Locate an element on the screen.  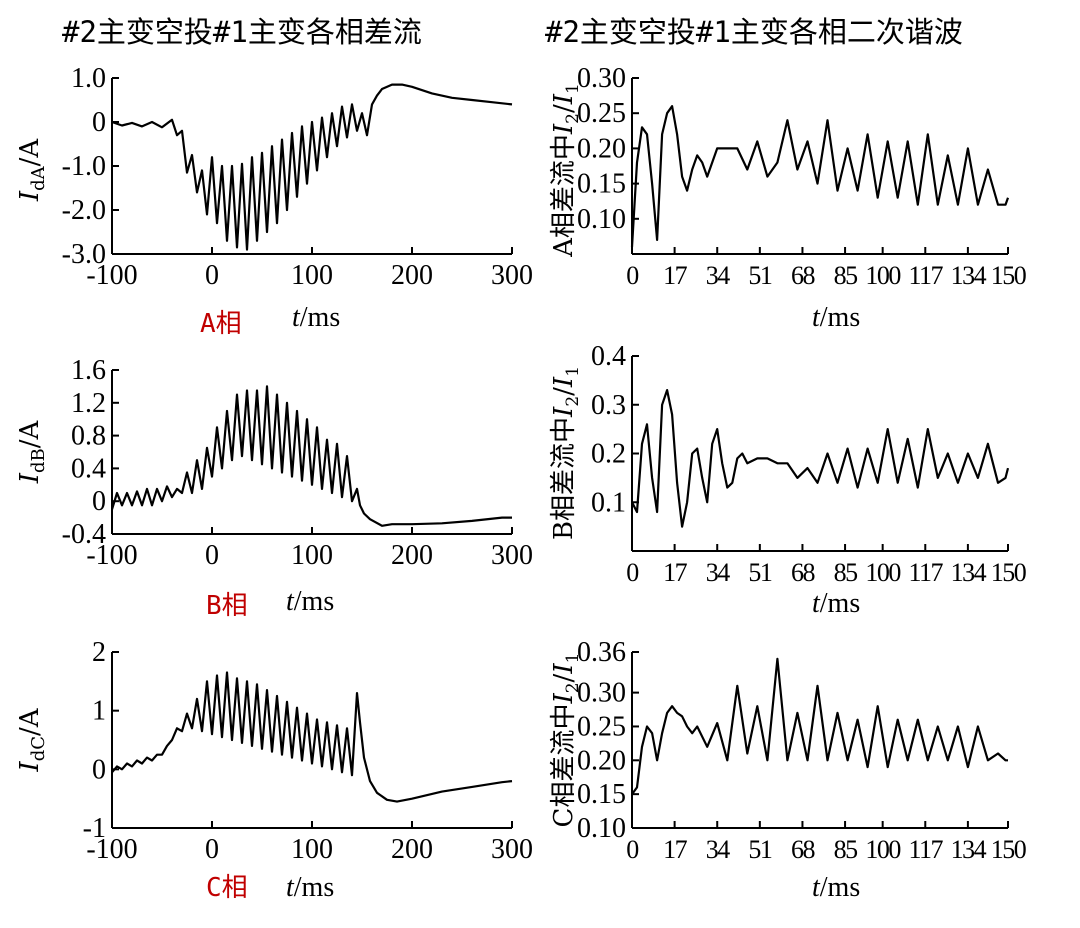
y-tick-label: 2 is located at coordinates (99, 652).